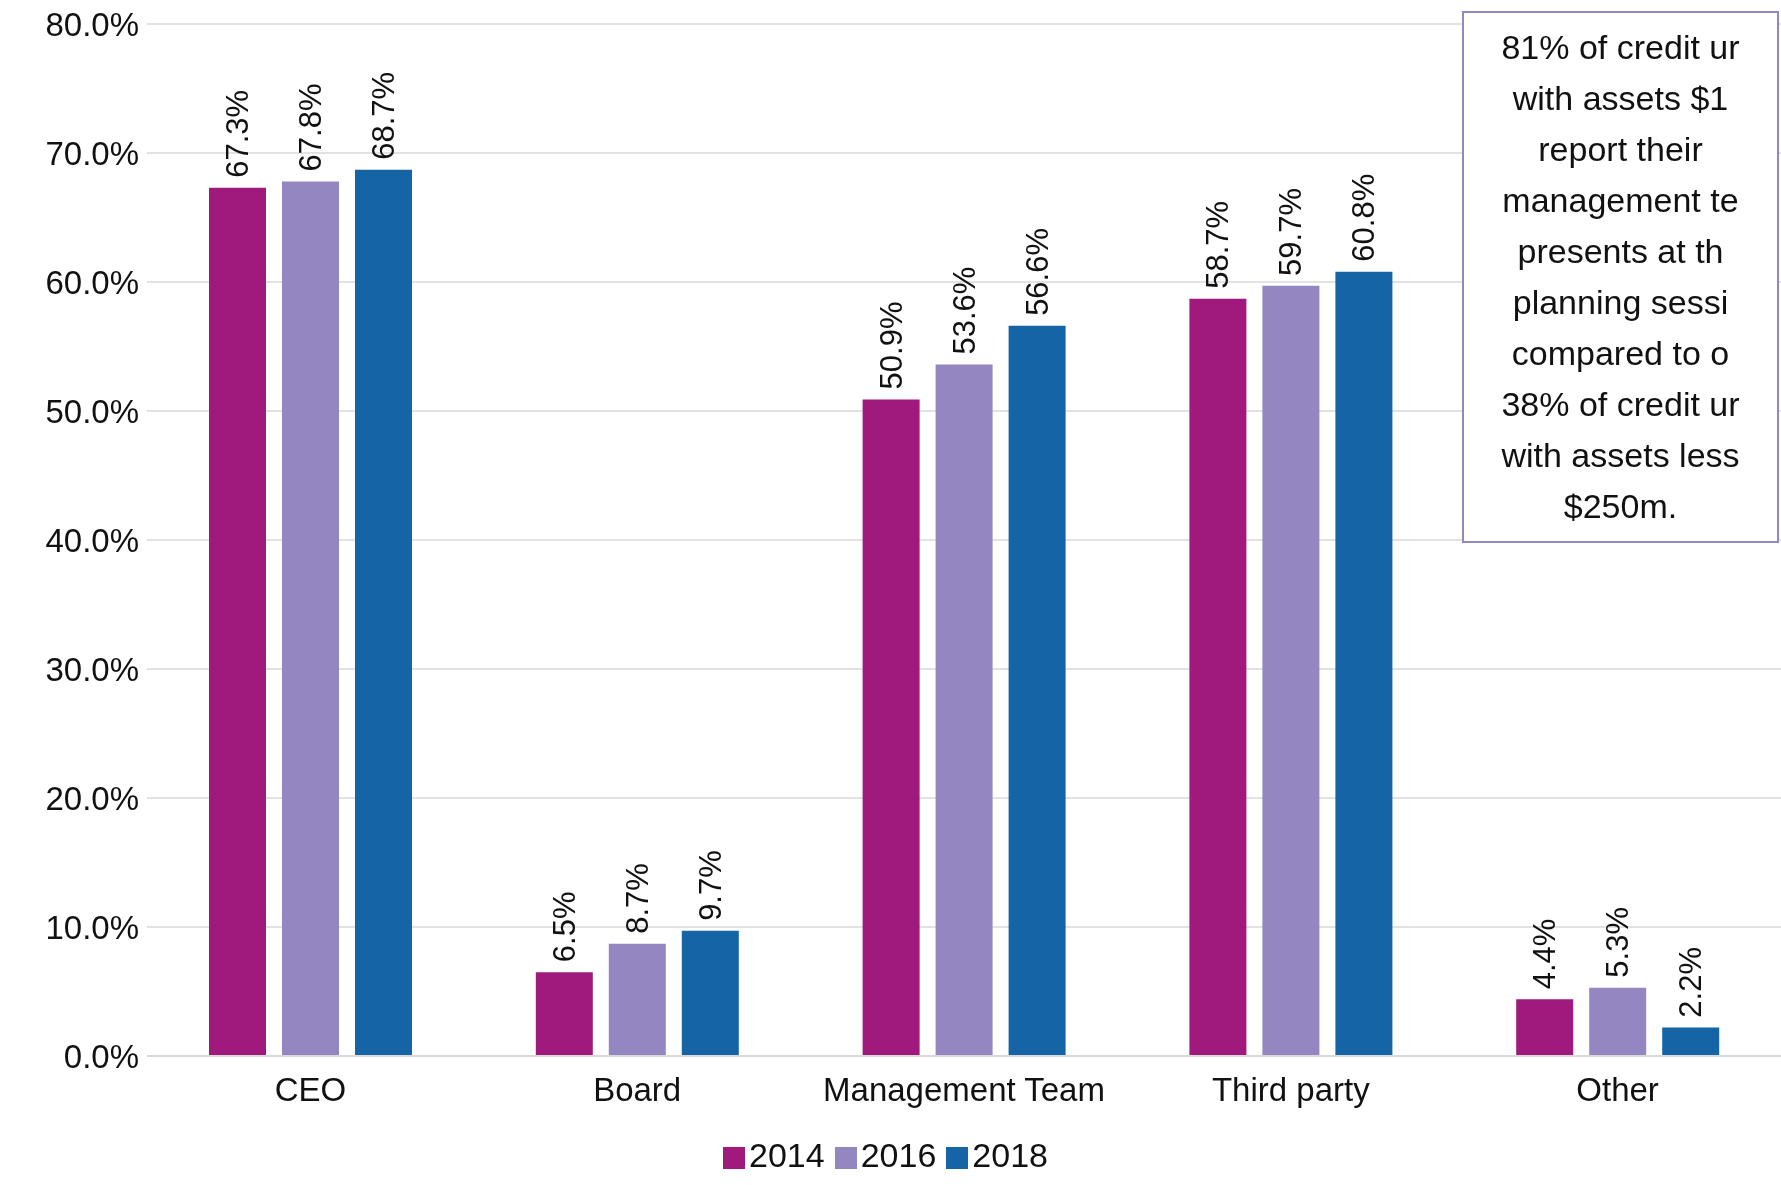 This screenshot has height=1185, width=1781. What do you see at coordinates (310, 1090) in the screenshot?
I see `x-tick-label: CEO` at bounding box center [310, 1090].